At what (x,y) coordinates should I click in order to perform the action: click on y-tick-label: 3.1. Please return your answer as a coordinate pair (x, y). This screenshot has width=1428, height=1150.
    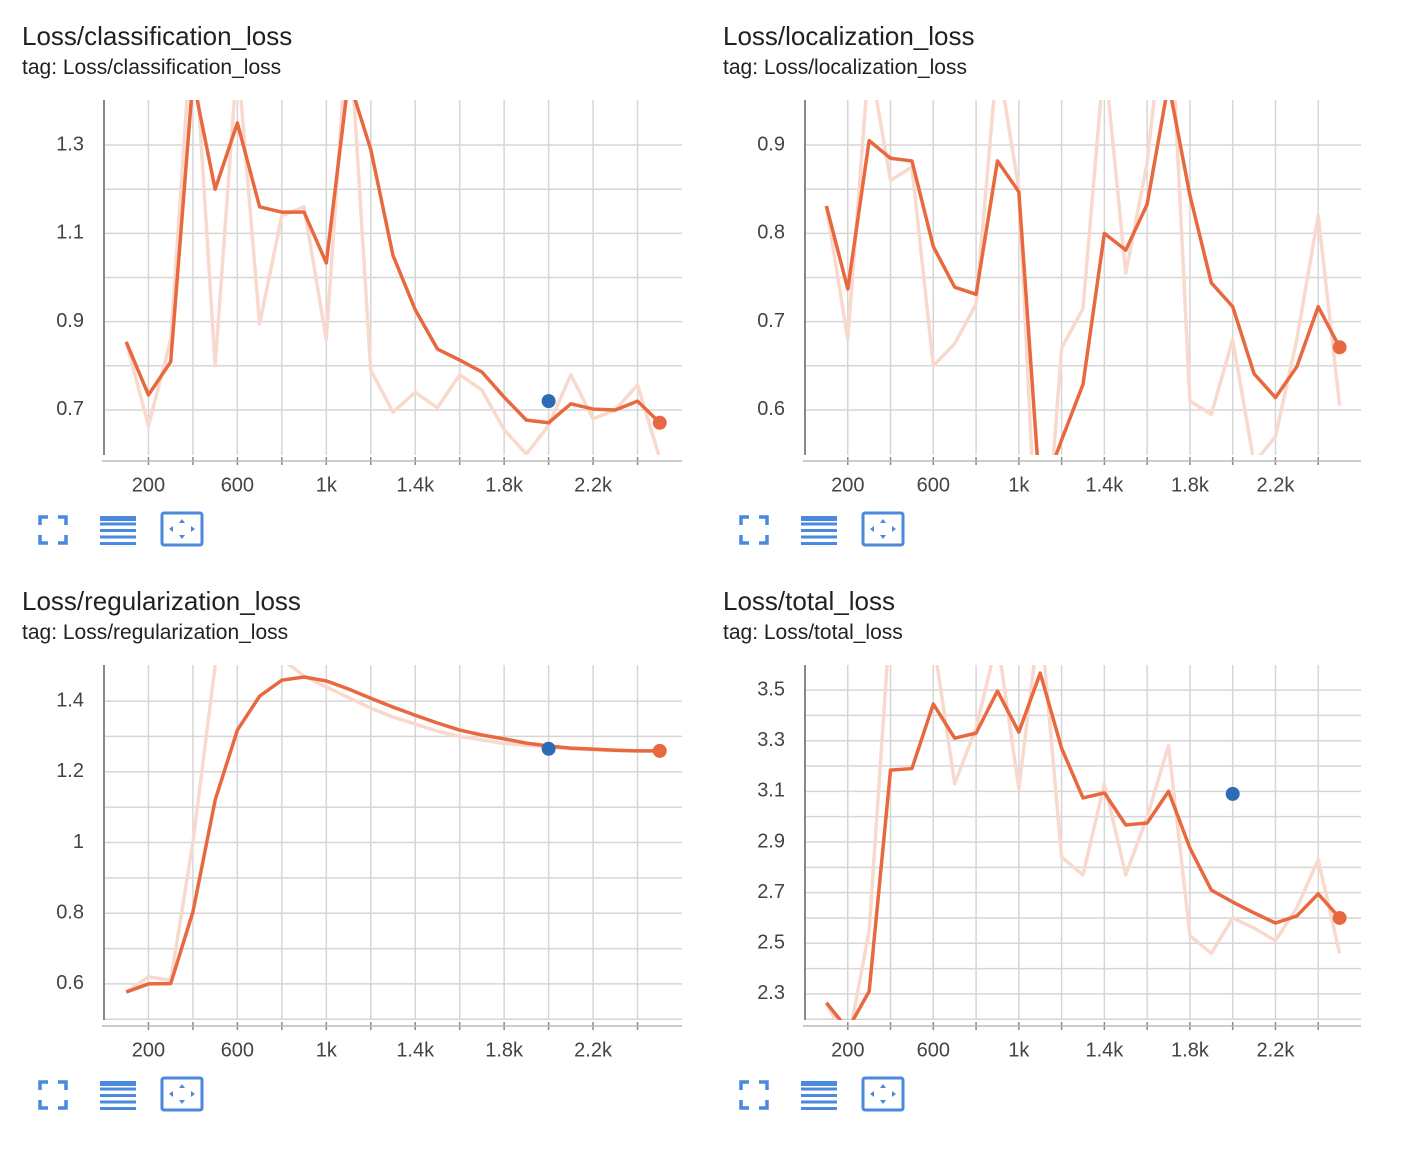
    Looking at the image, I should click on (771, 791).